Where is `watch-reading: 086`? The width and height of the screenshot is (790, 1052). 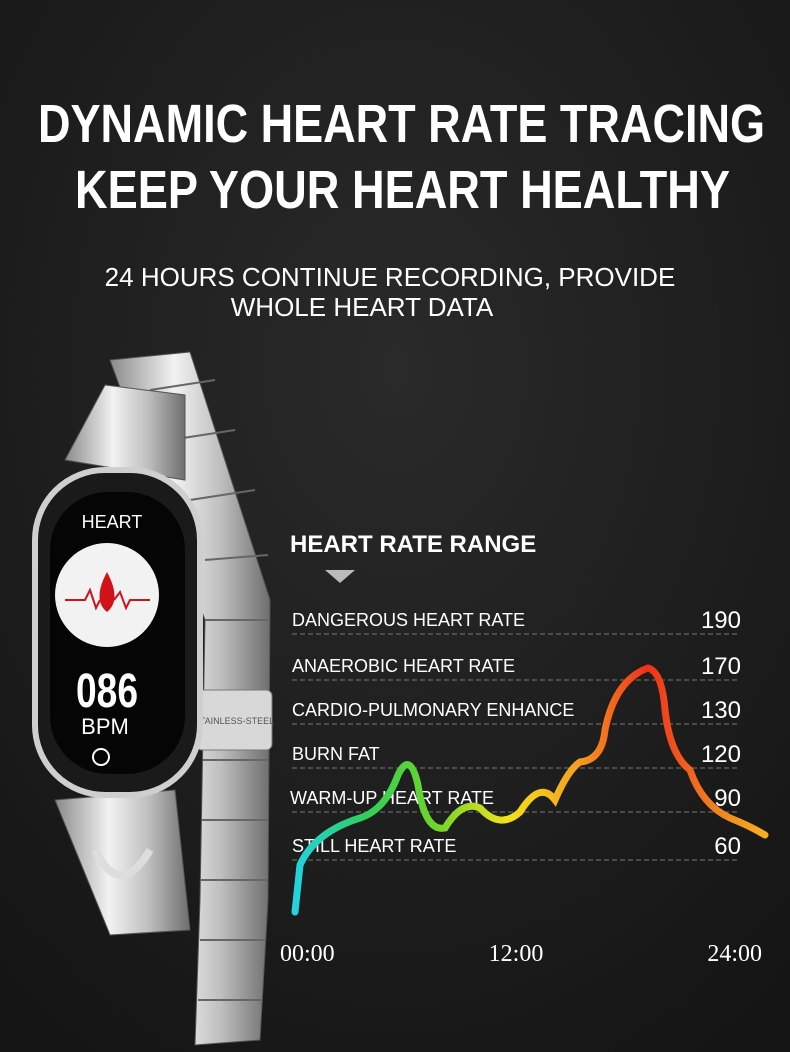
watch-reading: 086 is located at coordinates (107, 691).